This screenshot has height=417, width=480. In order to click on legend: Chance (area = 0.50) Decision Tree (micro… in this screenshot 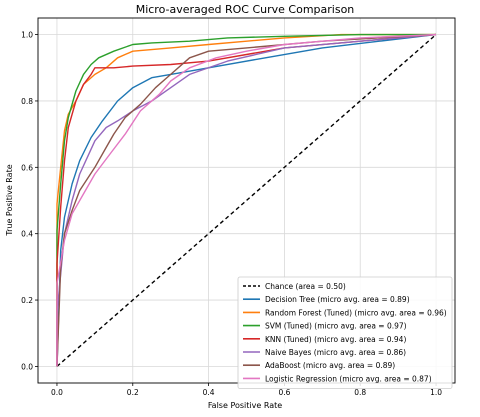, I will do `click(345, 332)`.